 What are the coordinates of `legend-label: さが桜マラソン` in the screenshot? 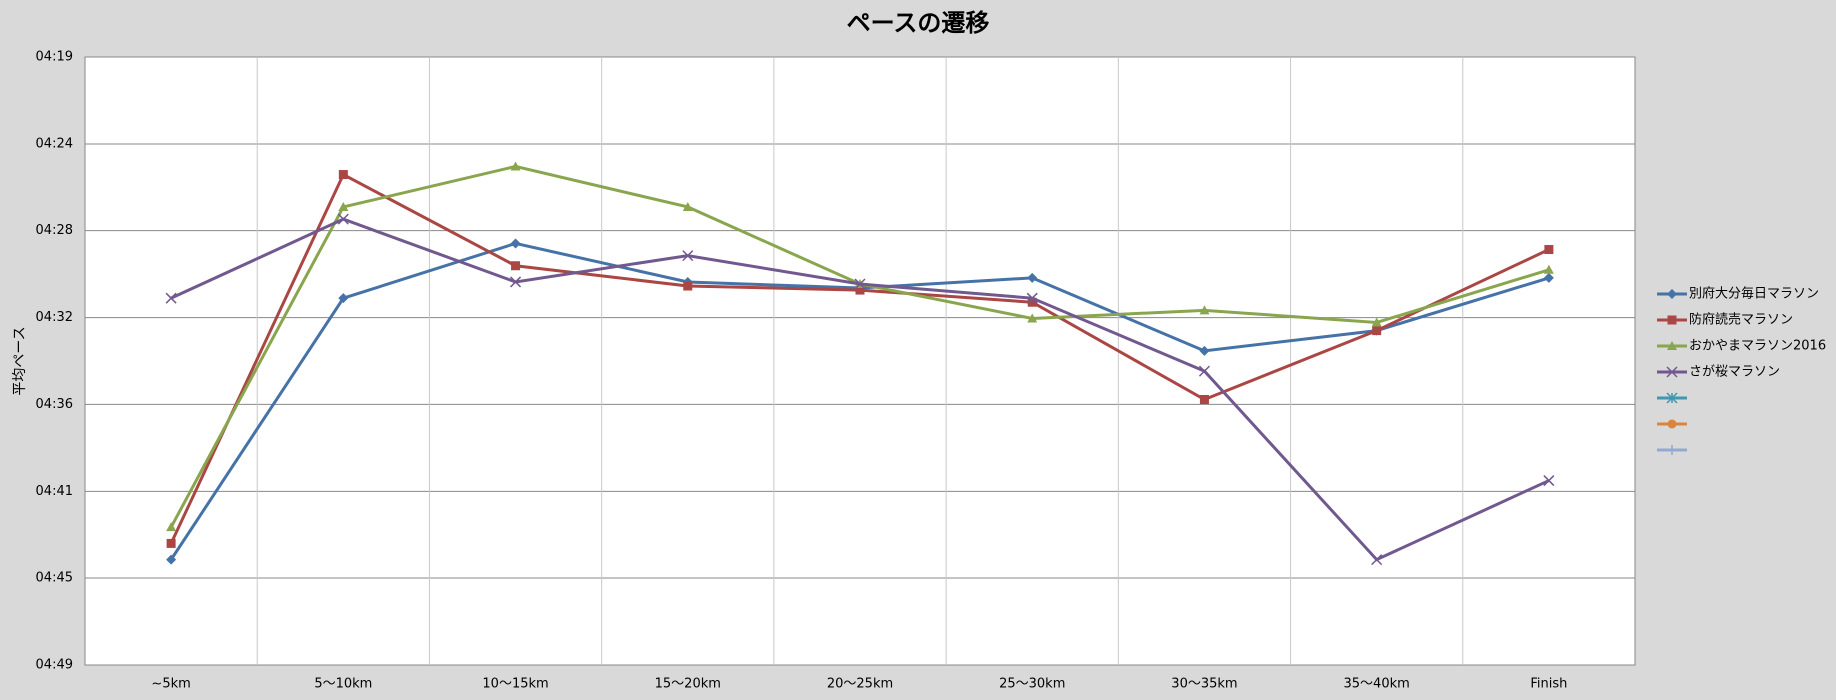 It's located at (1734, 372).